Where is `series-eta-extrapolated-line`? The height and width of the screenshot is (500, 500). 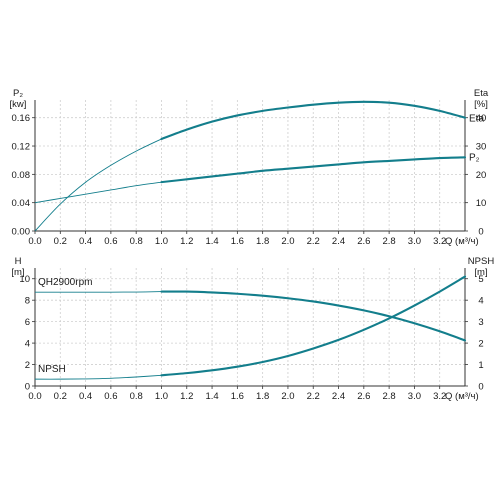
series-eta-extrapolated-line is located at coordinates (98, 185).